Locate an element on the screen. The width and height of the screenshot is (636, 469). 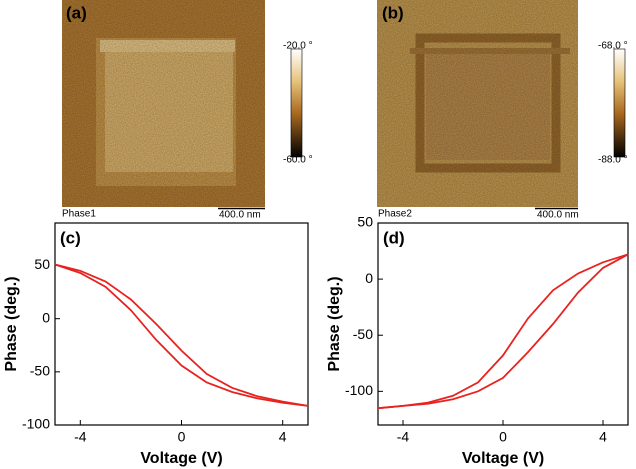
afm-image-b is located at coordinates (477, 103).